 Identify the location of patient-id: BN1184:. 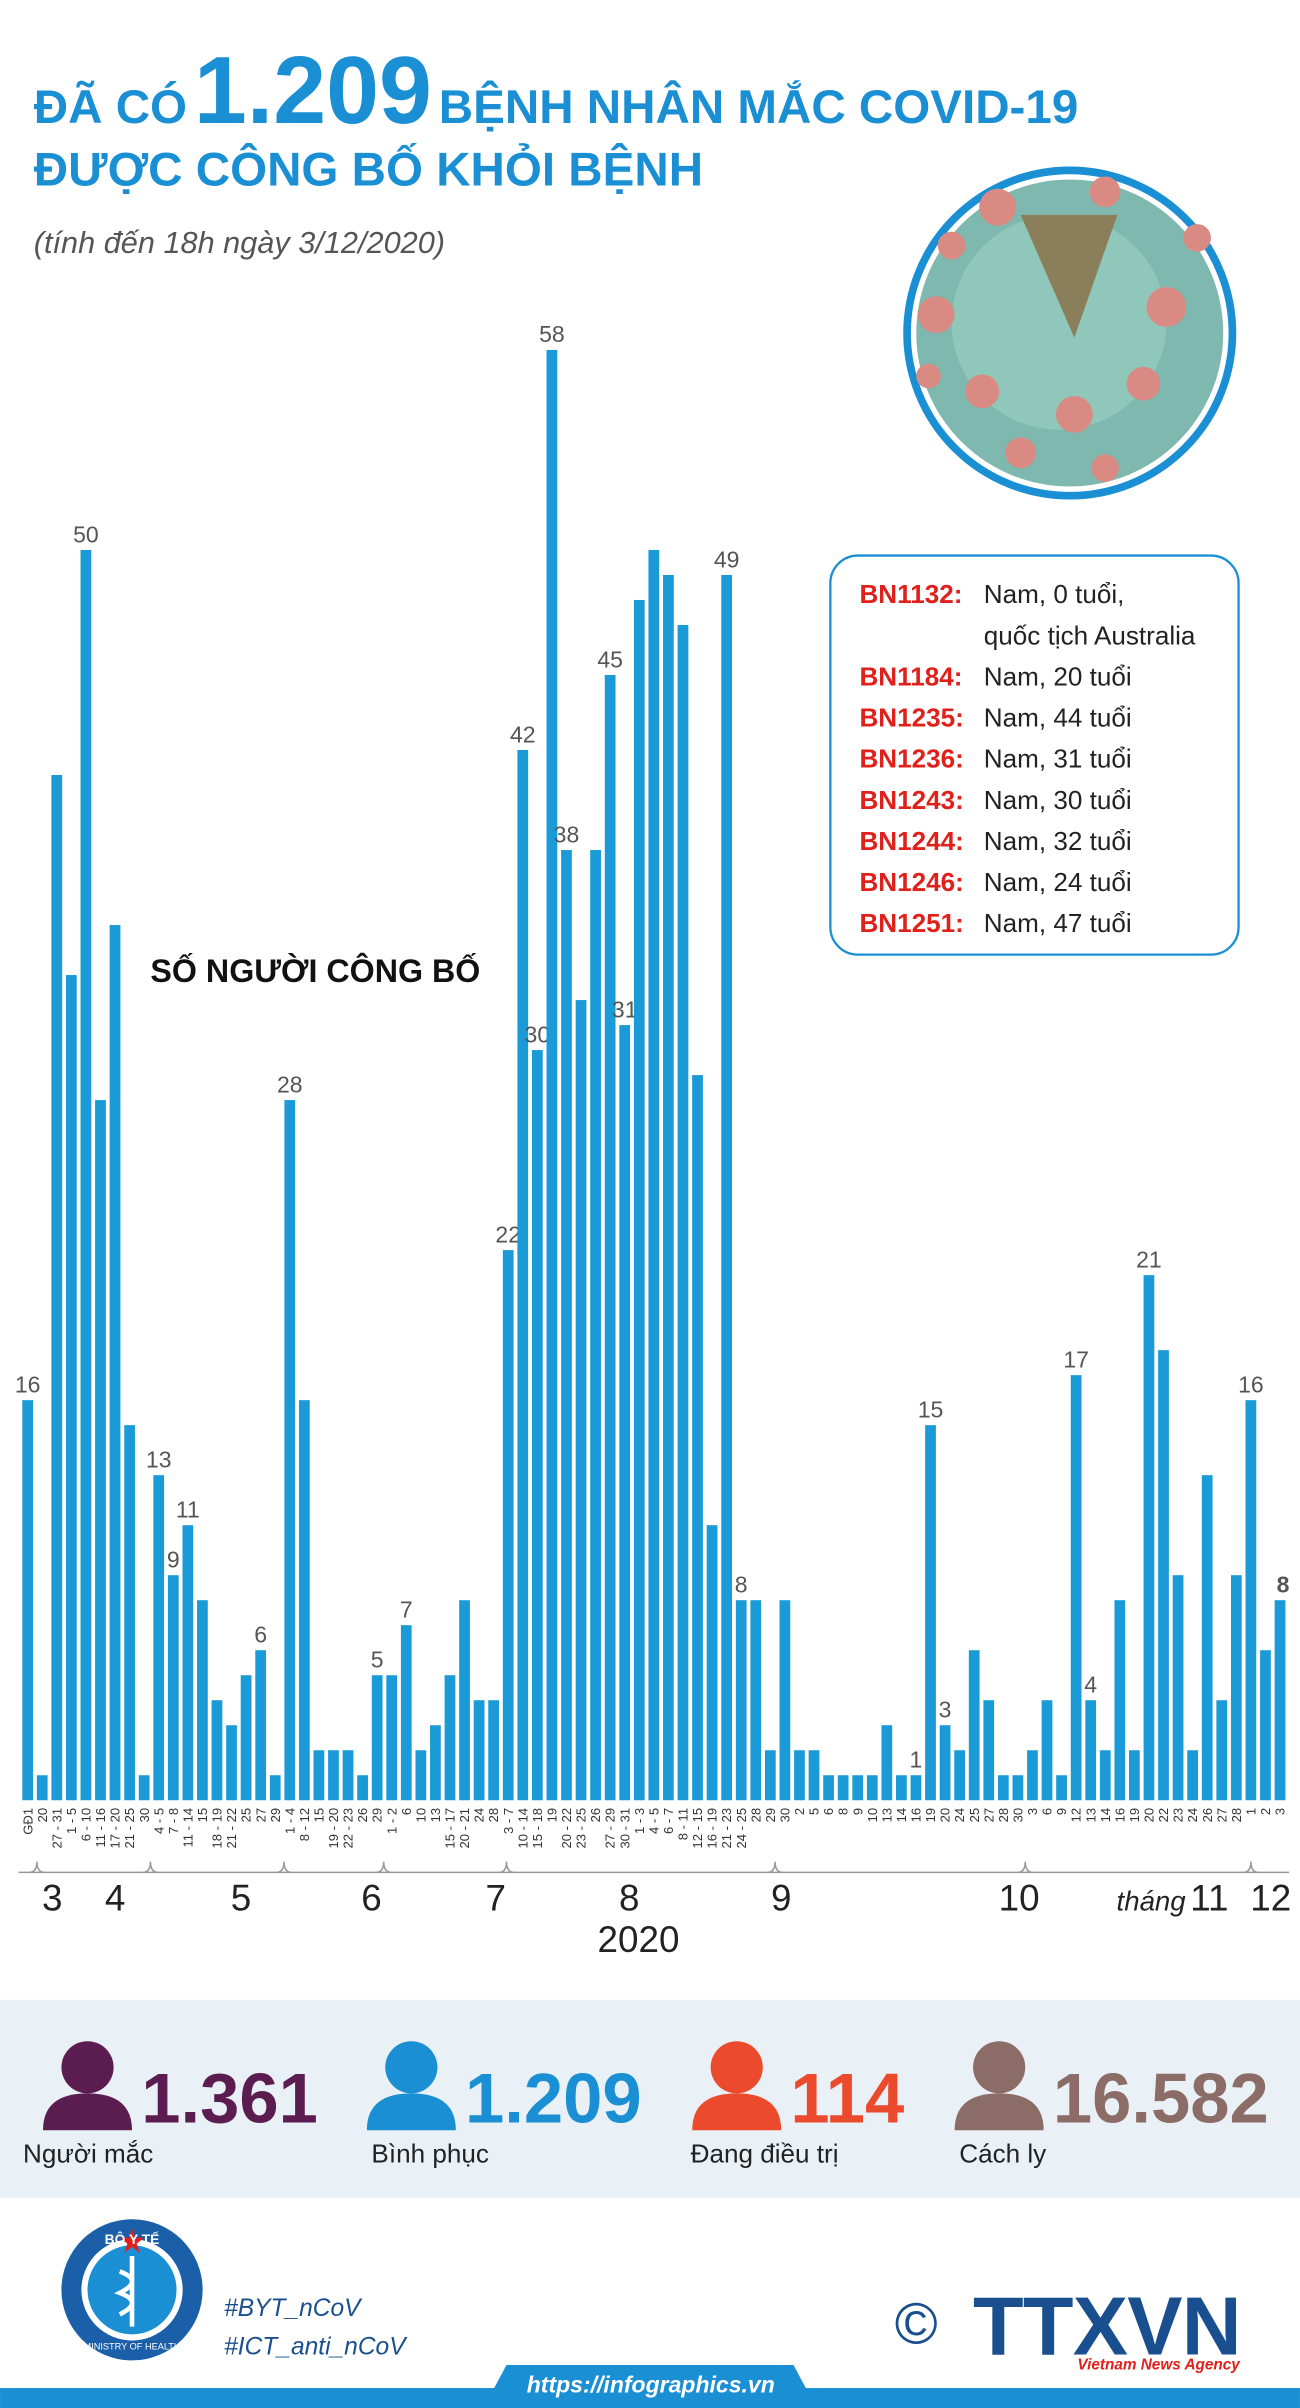
(910, 676).